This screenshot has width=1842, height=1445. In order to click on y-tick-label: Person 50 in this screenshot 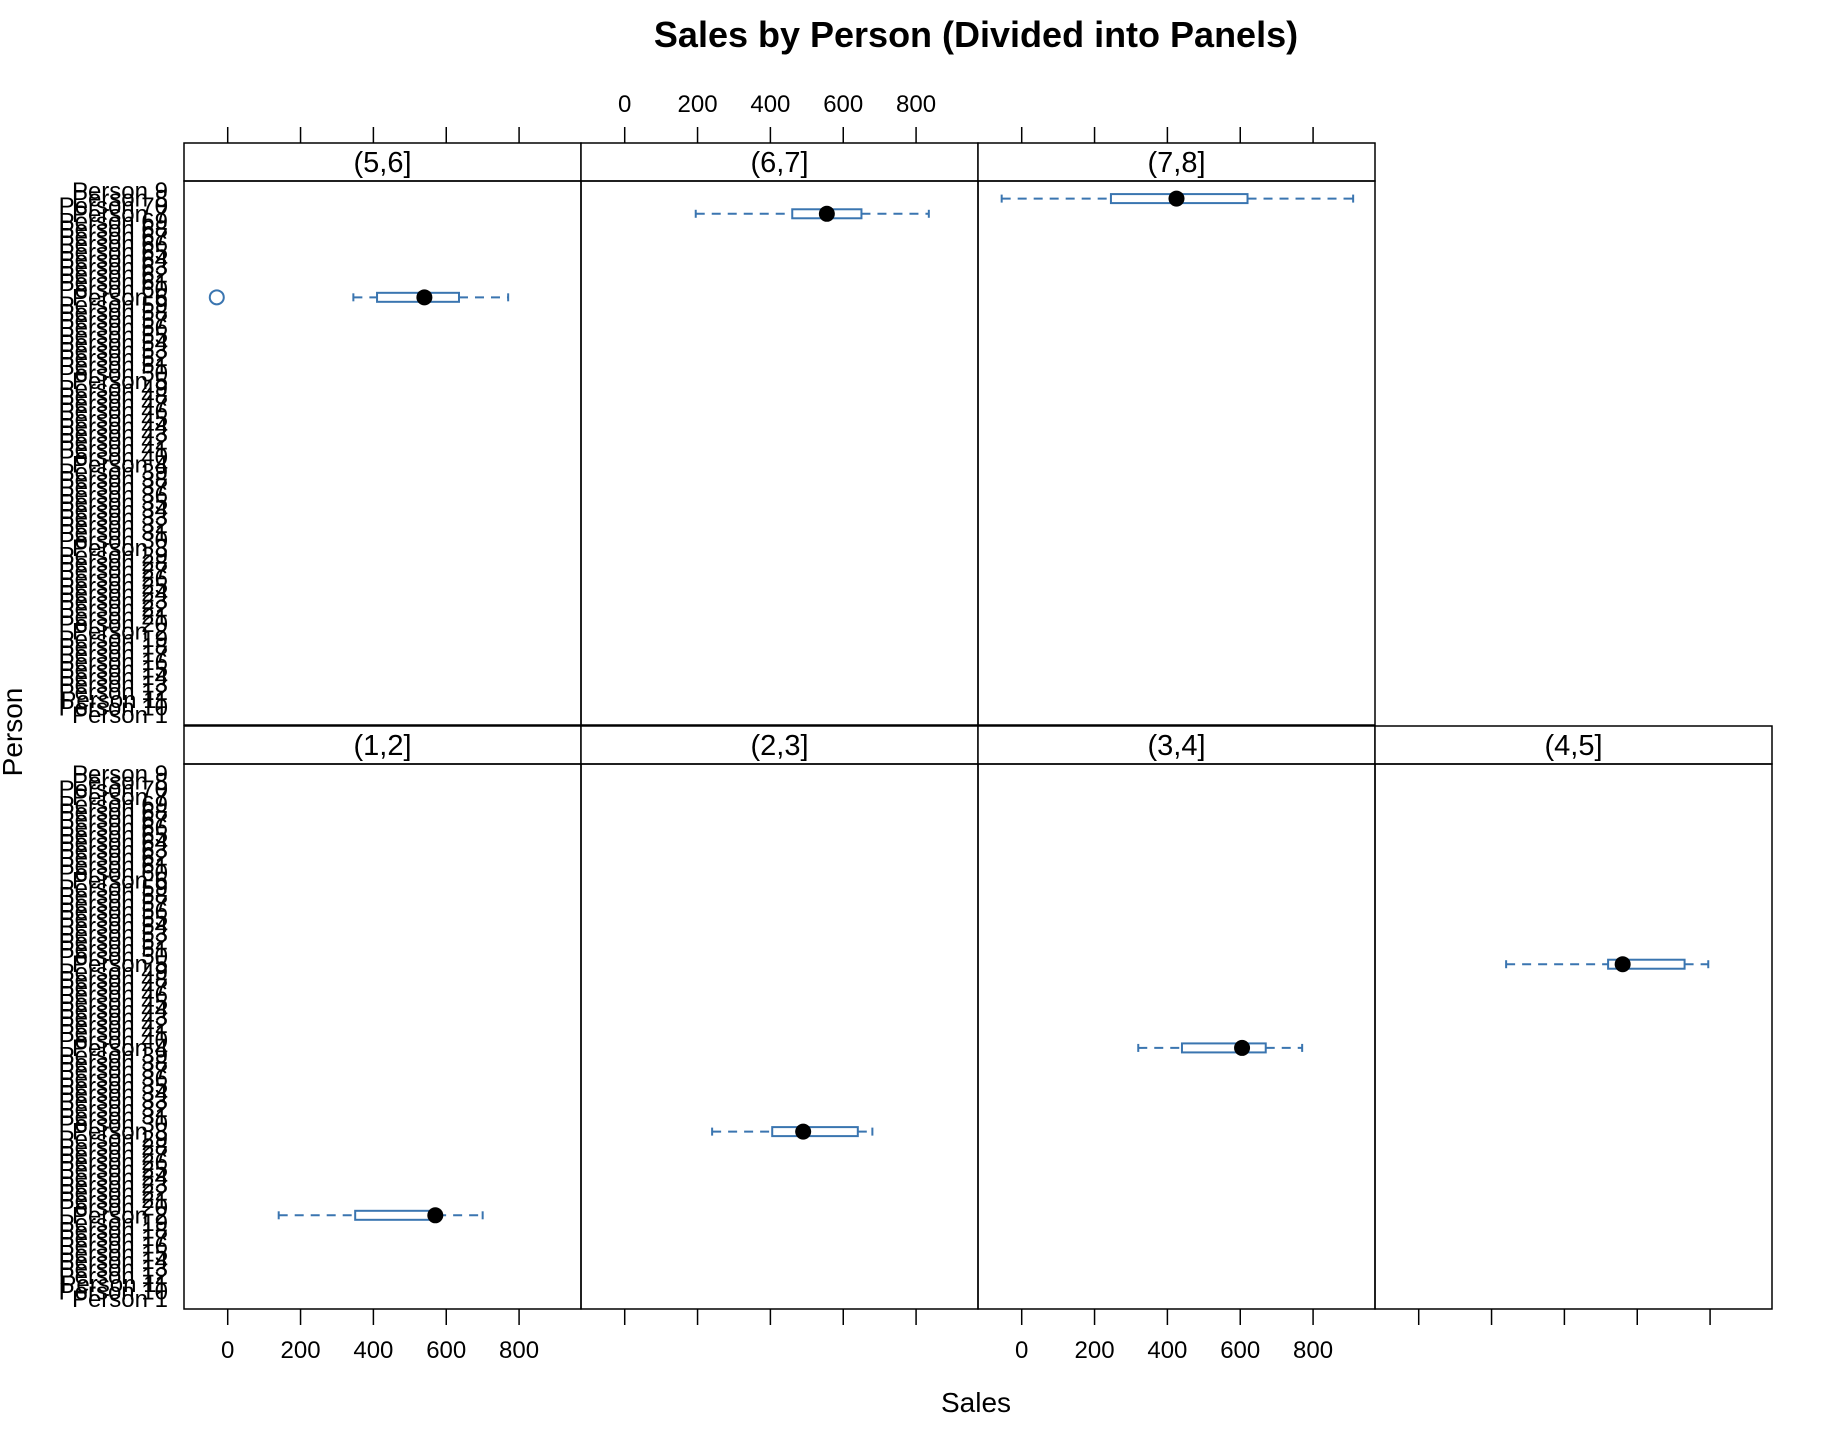, I will do `click(113, 957)`.